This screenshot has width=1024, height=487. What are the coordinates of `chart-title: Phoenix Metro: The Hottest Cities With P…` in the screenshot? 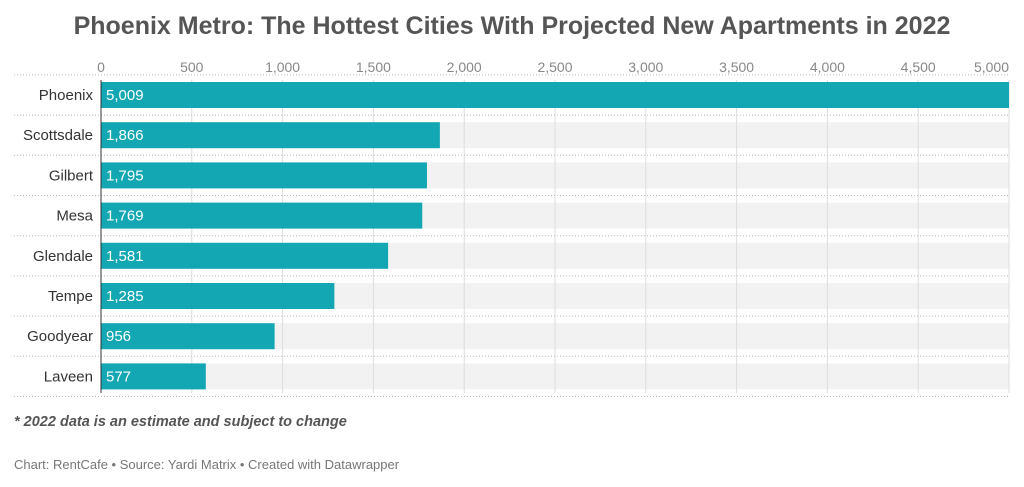 It's located at (512, 26).